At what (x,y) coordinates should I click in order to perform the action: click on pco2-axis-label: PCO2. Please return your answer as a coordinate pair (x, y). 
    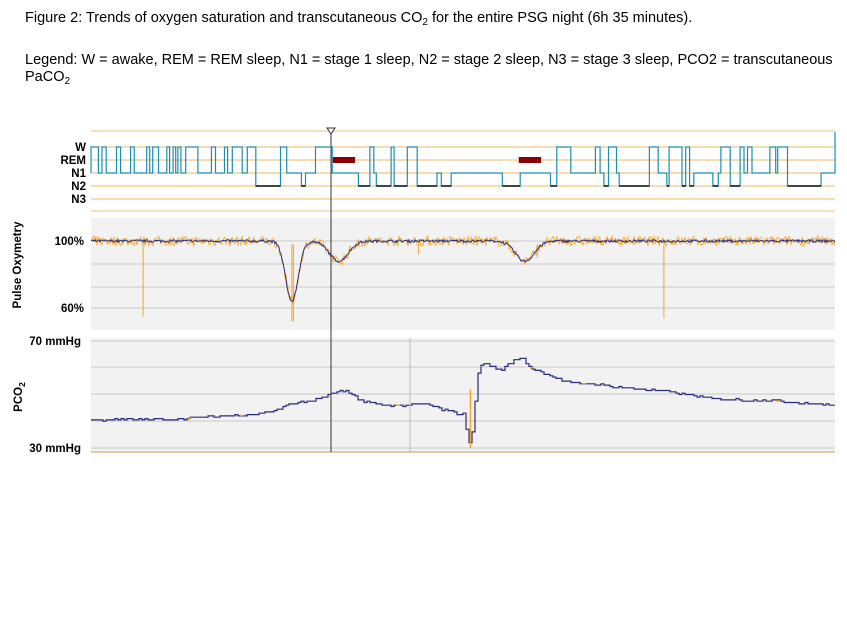
    Looking at the image, I should click on (20, 397).